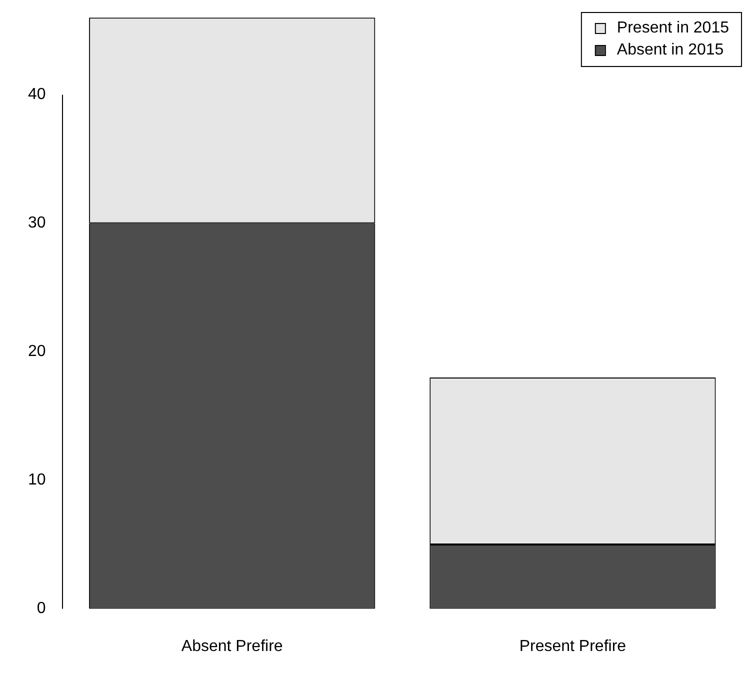 The image size is (749, 696). I want to click on x-tick-label: Absent Prefire, so click(232, 646).